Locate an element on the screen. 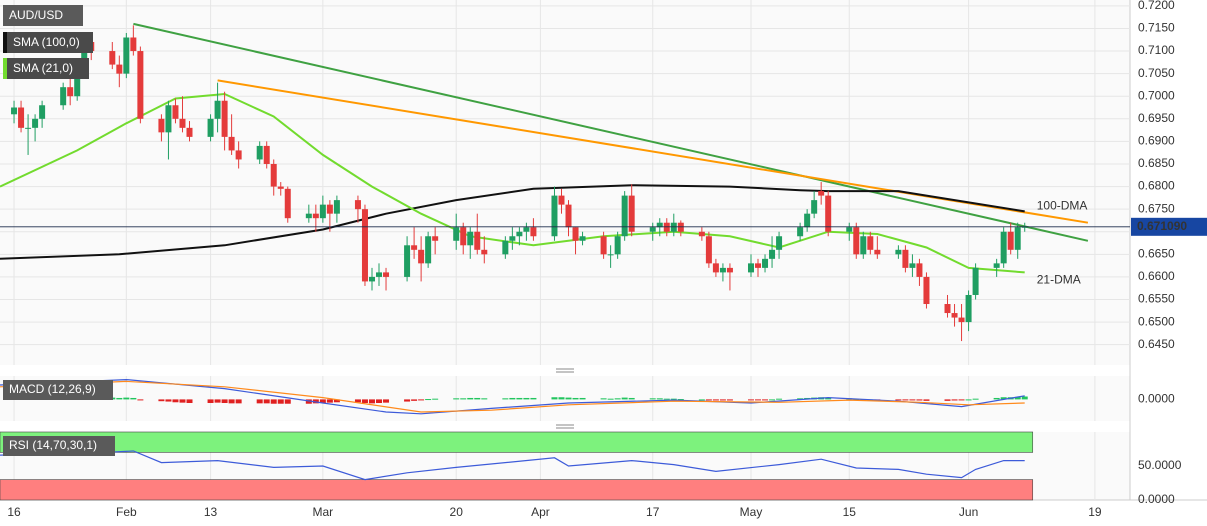 The image size is (1207, 526). line-annotation: 21-DMA is located at coordinates (1059, 280).